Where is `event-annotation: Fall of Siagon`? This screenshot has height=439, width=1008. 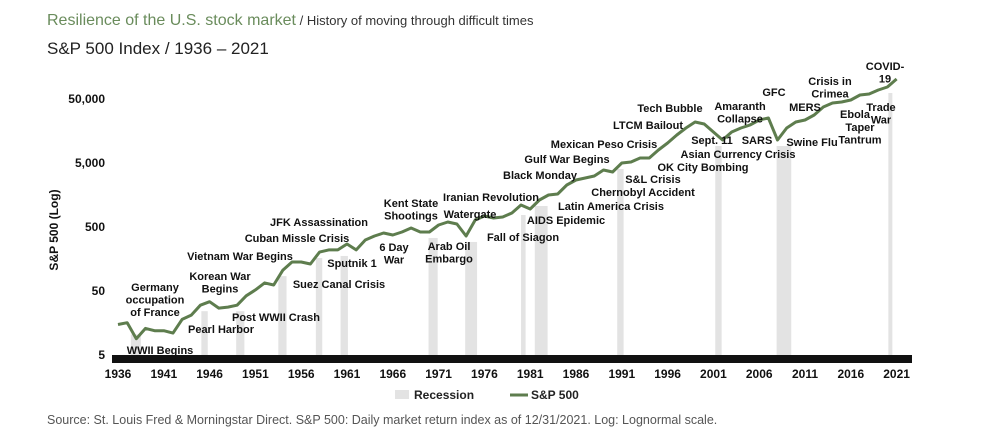 event-annotation: Fall of Siagon is located at coordinates (523, 238).